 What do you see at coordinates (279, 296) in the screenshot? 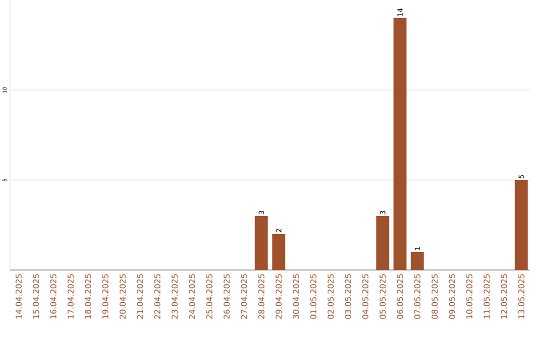
I see `x-tick-label: 29.04.2025` at bounding box center [279, 296].